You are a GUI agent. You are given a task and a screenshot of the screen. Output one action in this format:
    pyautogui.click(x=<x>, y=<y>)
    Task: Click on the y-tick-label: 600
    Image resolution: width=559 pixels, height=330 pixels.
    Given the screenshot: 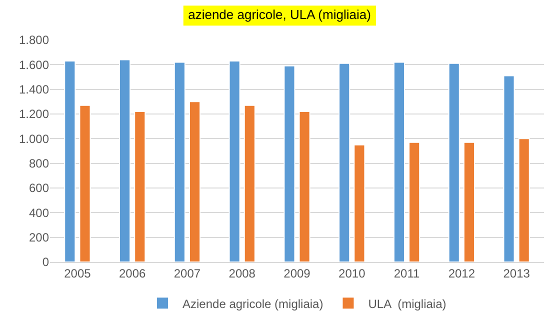 What is the action you would take?
    pyautogui.click(x=39, y=188)
    